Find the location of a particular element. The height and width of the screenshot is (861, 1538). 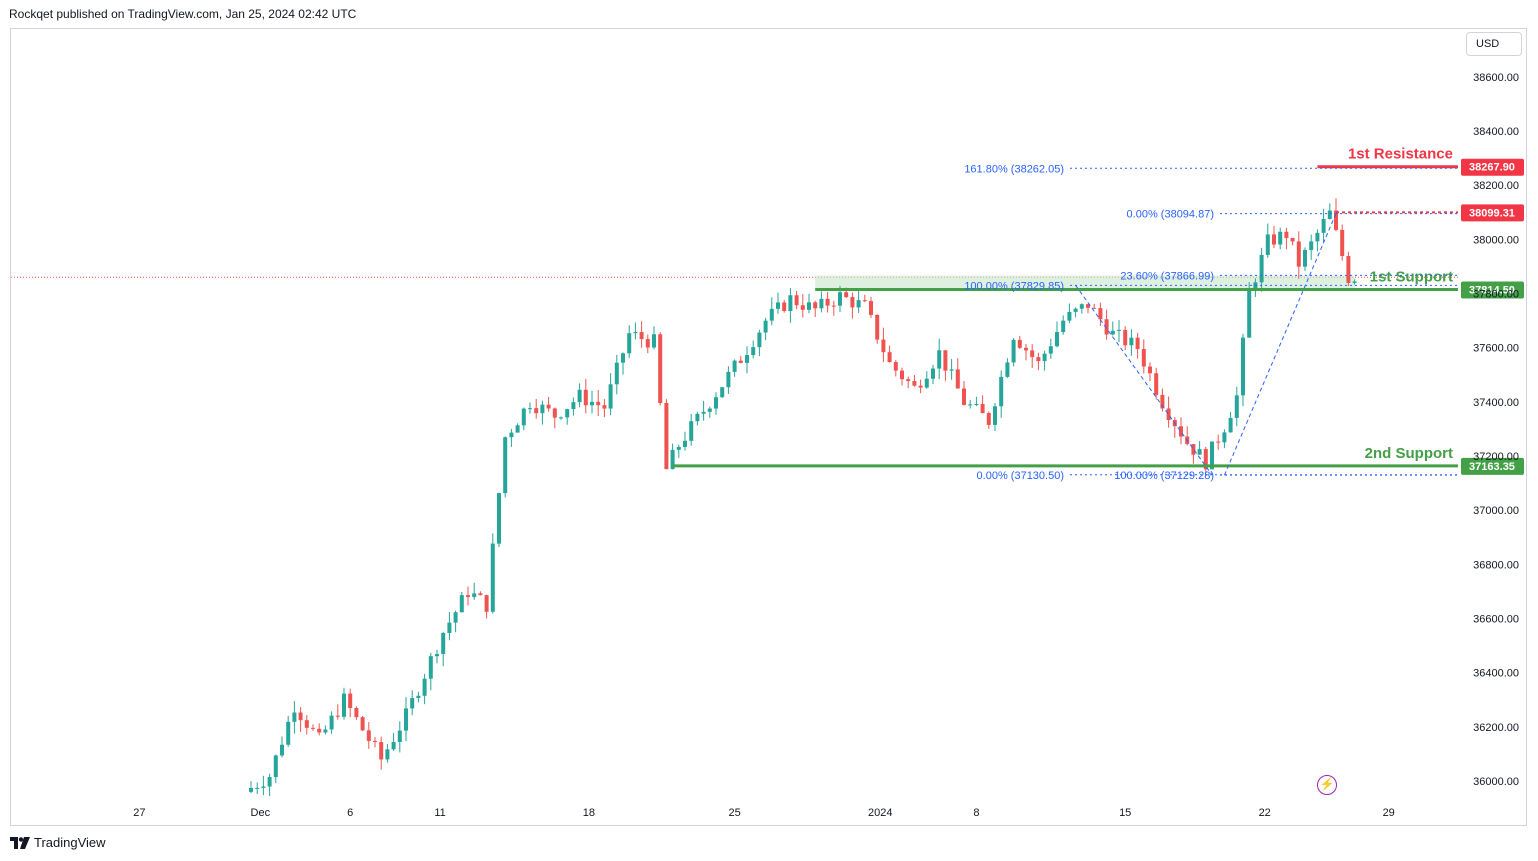

footer-brand: TradingView is located at coordinates (70, 842).